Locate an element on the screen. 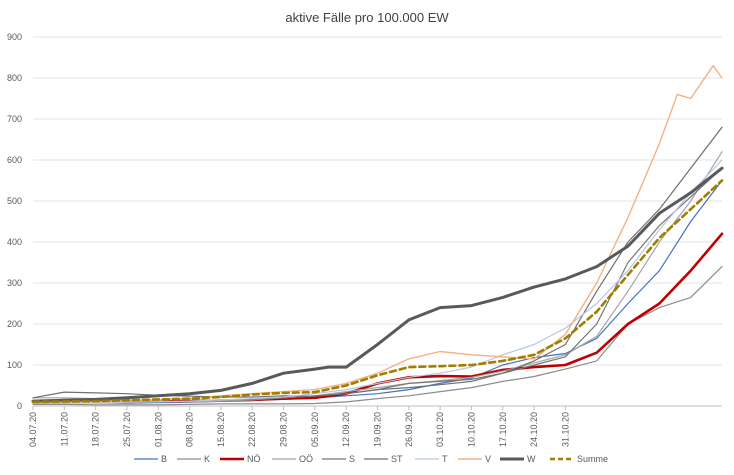 The image size is (734, 475). x-tick-label: 01.08.20 is located at coordinates (158, 429).